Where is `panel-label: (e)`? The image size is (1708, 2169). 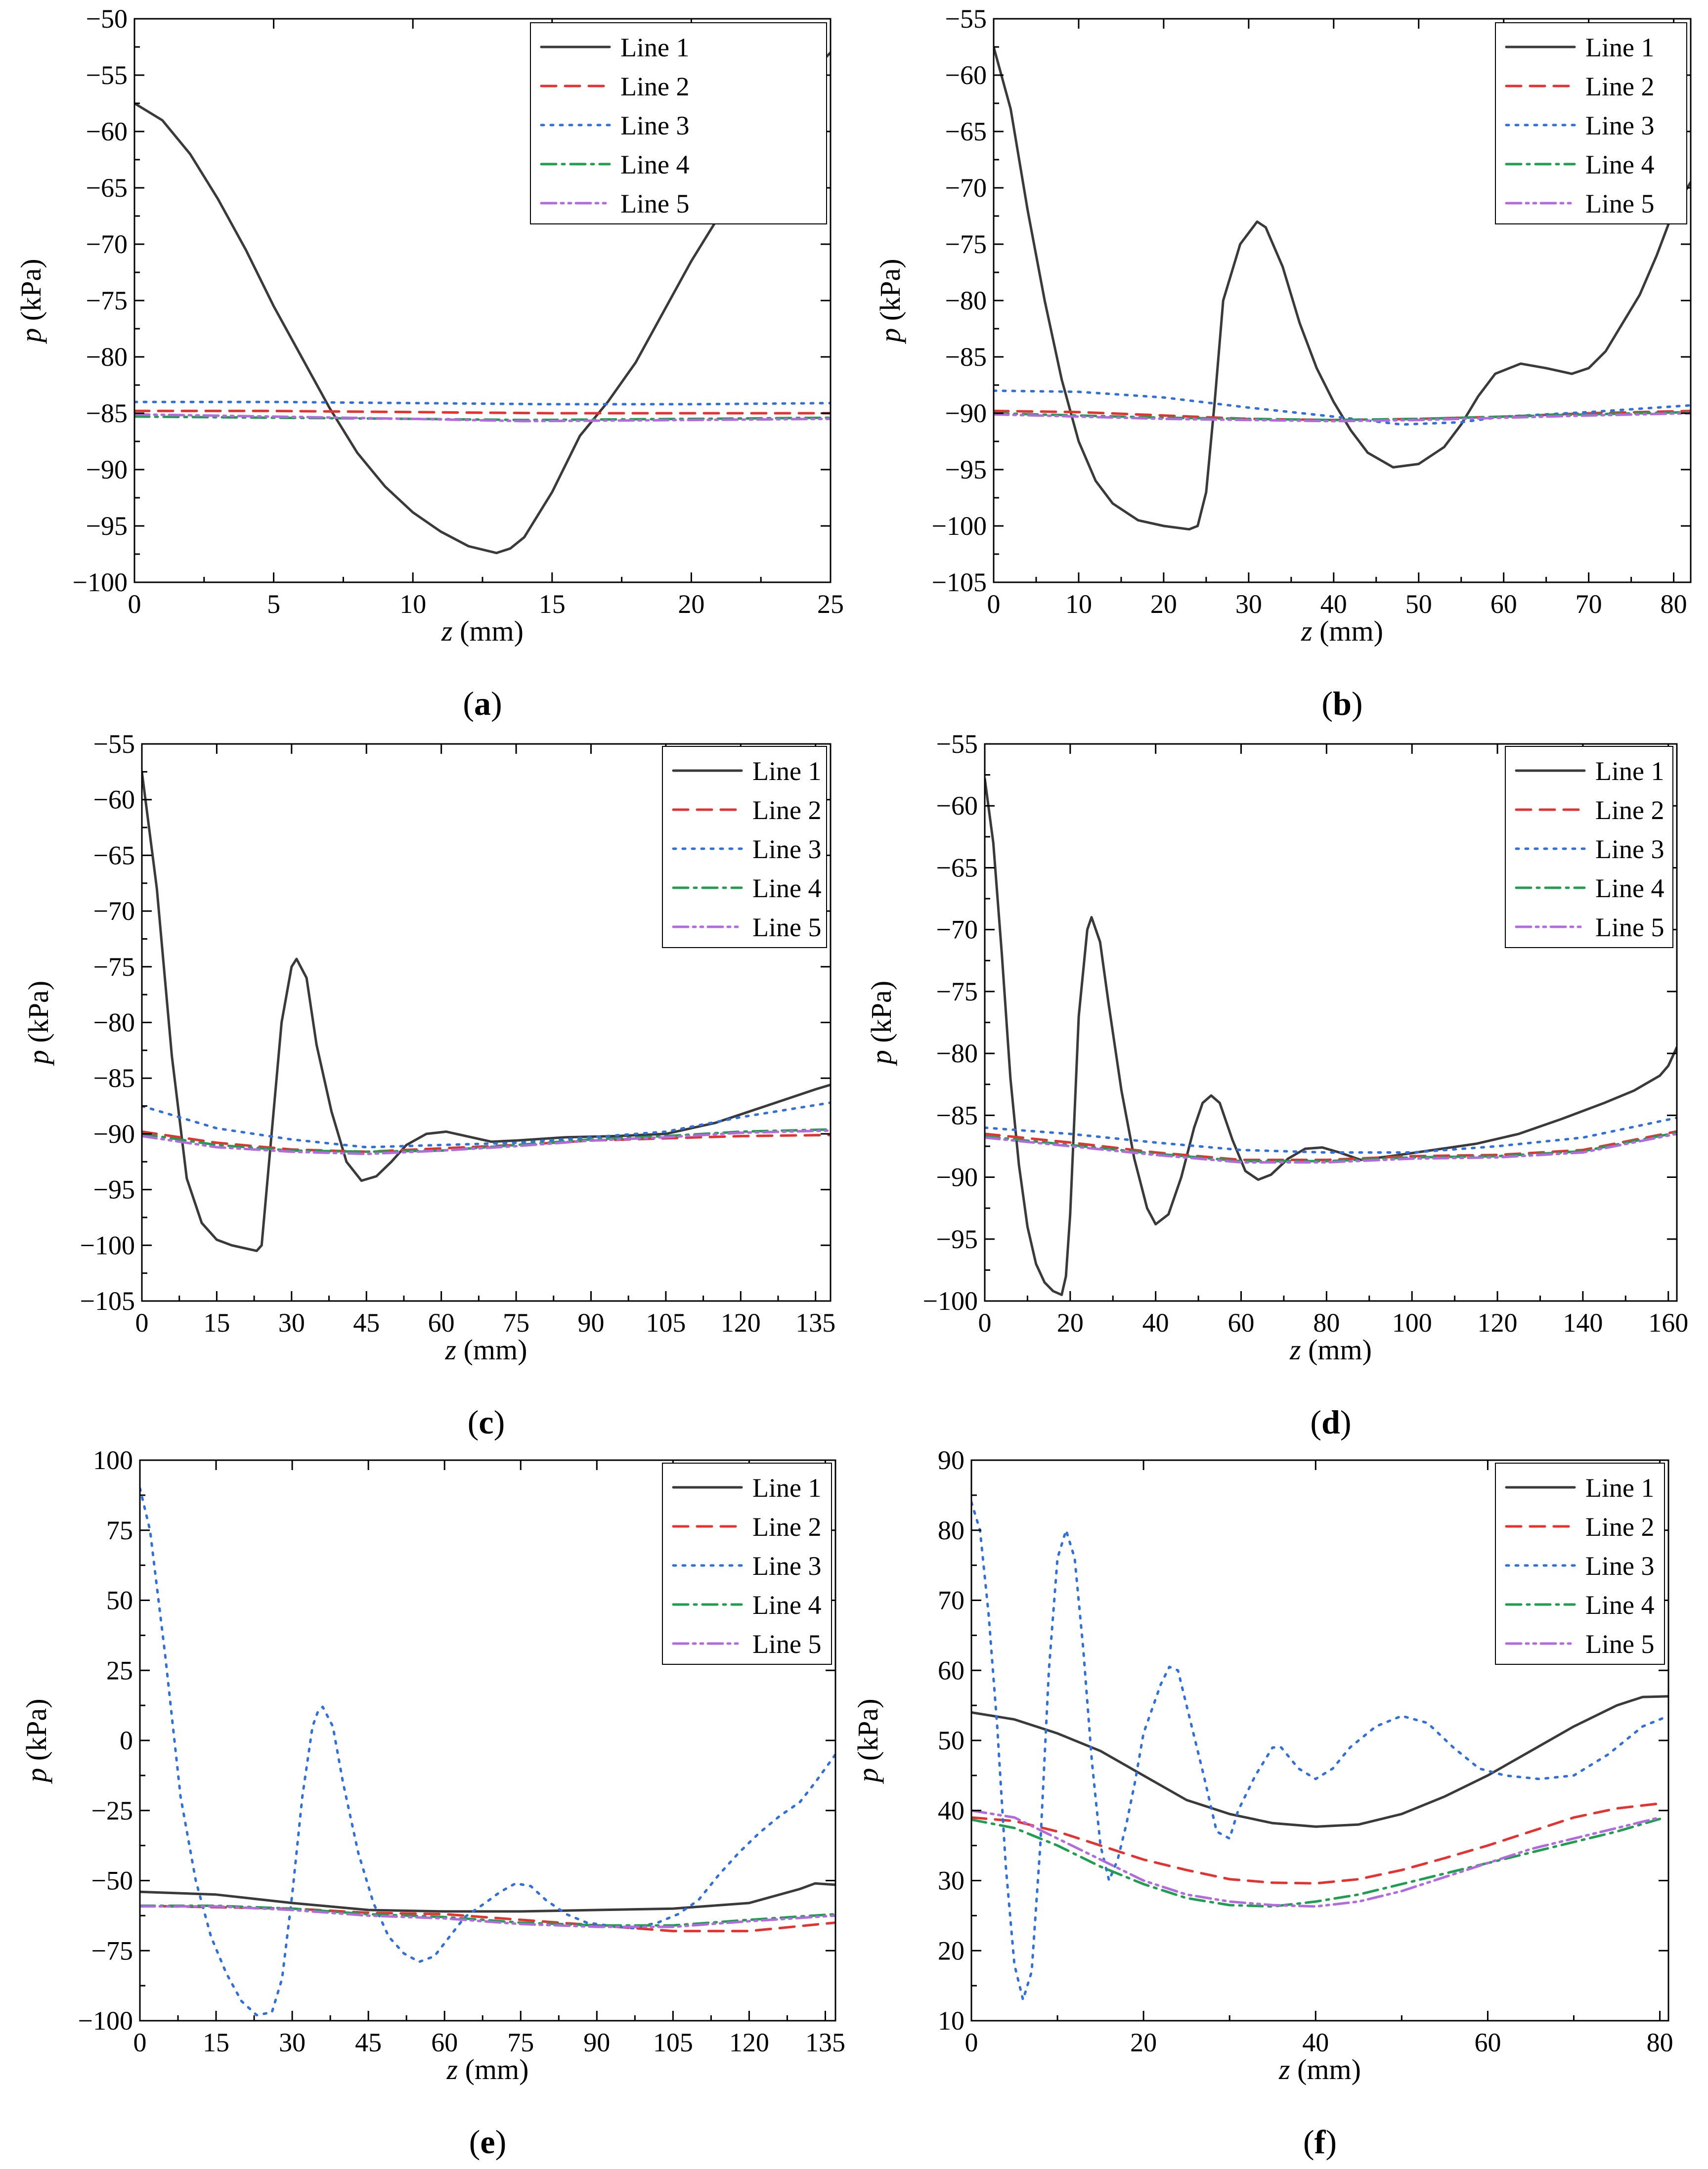
panel-label: (e) is located at coordinates (488, 2142).